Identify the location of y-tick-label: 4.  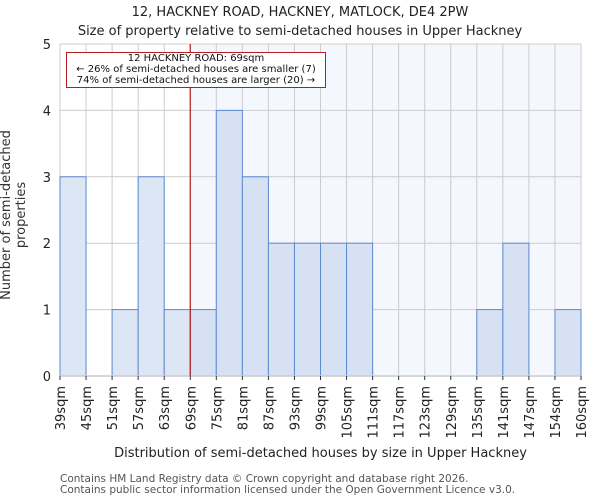
(47, 111).